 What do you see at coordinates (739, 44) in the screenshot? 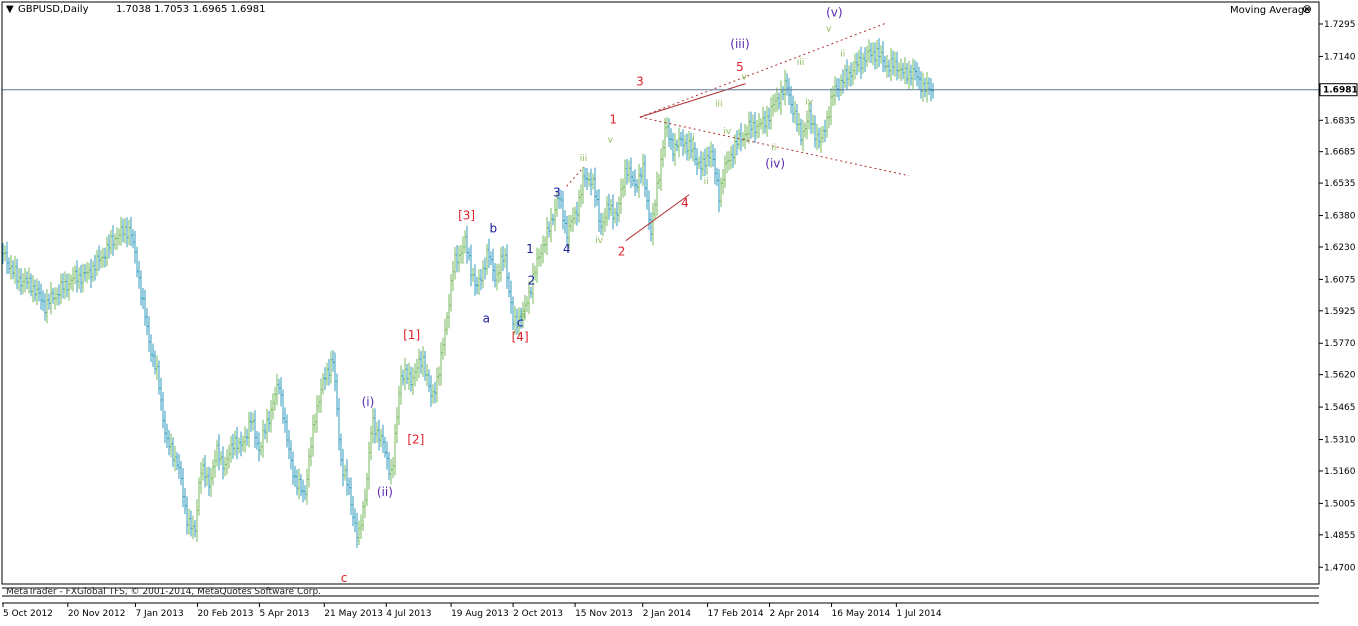
I see `wave-label: (iii)` at bounding box center [739, 44].